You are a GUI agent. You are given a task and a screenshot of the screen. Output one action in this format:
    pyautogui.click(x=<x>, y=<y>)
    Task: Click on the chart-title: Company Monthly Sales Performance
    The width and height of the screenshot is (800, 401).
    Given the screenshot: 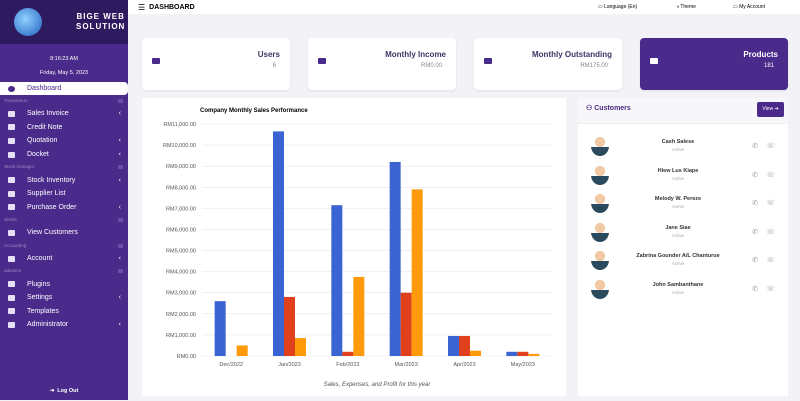 What is the action you would take?
    pyautogui.click(x=254, y=111)
    